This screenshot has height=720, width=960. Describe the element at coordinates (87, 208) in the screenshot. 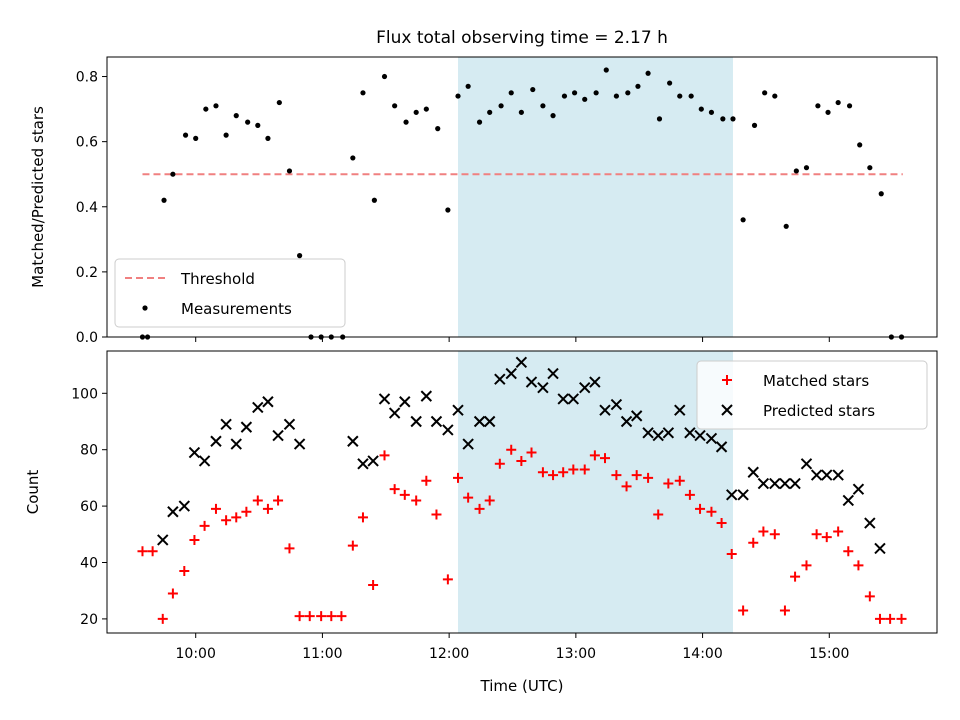

I see `y-tick-label: 0.4` at that location.